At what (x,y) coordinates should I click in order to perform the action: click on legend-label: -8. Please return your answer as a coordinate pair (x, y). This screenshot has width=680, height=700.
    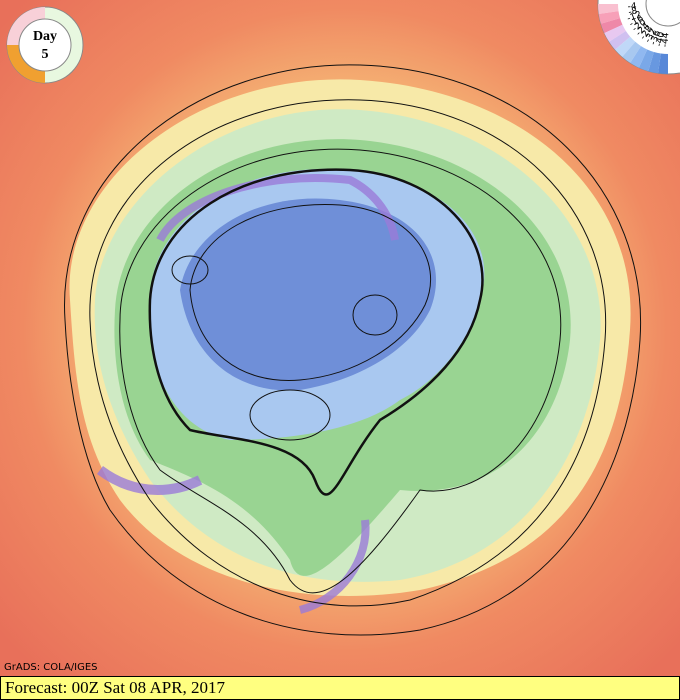
    Looking at the image, I should click on (632, 12).